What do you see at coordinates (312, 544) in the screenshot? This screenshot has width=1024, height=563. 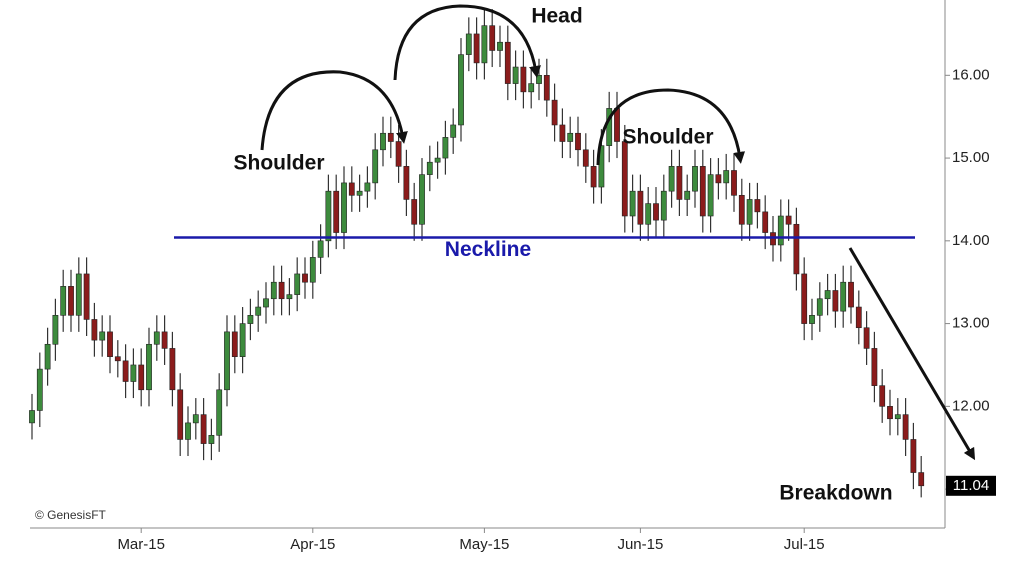 I see `x-tick-label: Apr-15` at bounding box center [312, 544].